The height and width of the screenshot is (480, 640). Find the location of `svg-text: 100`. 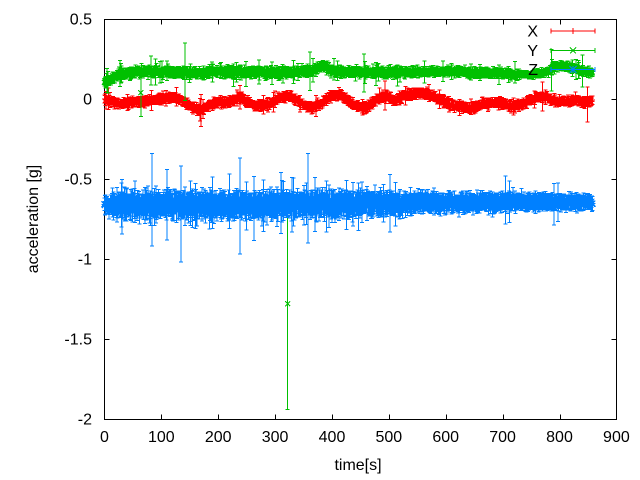

svg-text: 100 is located at coordinates (161, 437).